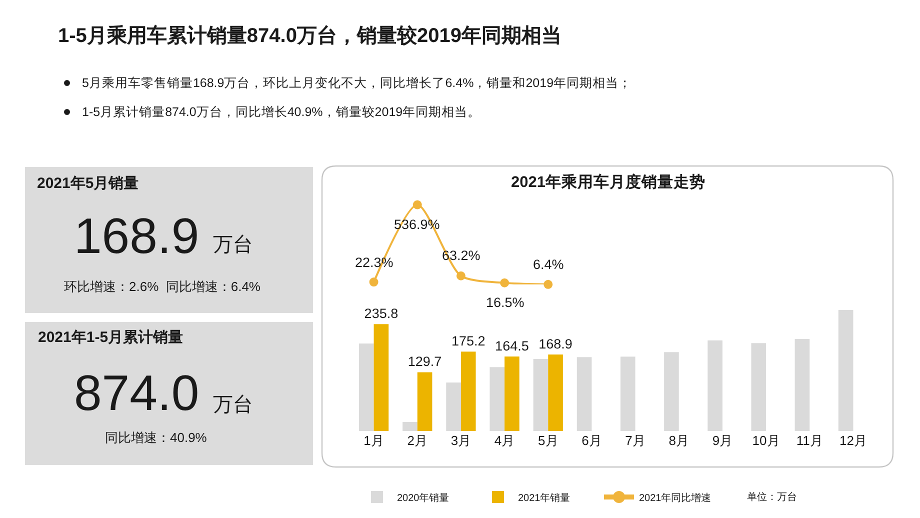 The height and width of the screenshot is (518, 920). What do you see at coordinates (357, 83) in the screenshot?
I see `text: 5月乘用车零售销量168.9万台，环比上月变化不大，同比增长了6.4%，销量和2019年同期相当；` at bounding box center [357, 83].